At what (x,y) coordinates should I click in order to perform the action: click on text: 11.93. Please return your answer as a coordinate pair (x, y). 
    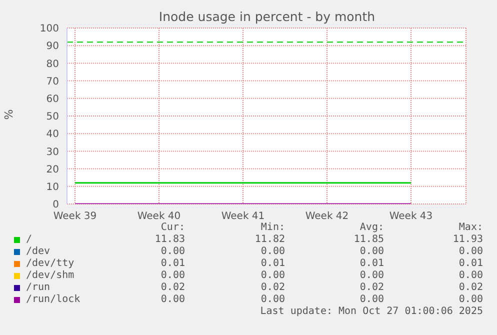
    Looking at the image, I should click on (467, 239).